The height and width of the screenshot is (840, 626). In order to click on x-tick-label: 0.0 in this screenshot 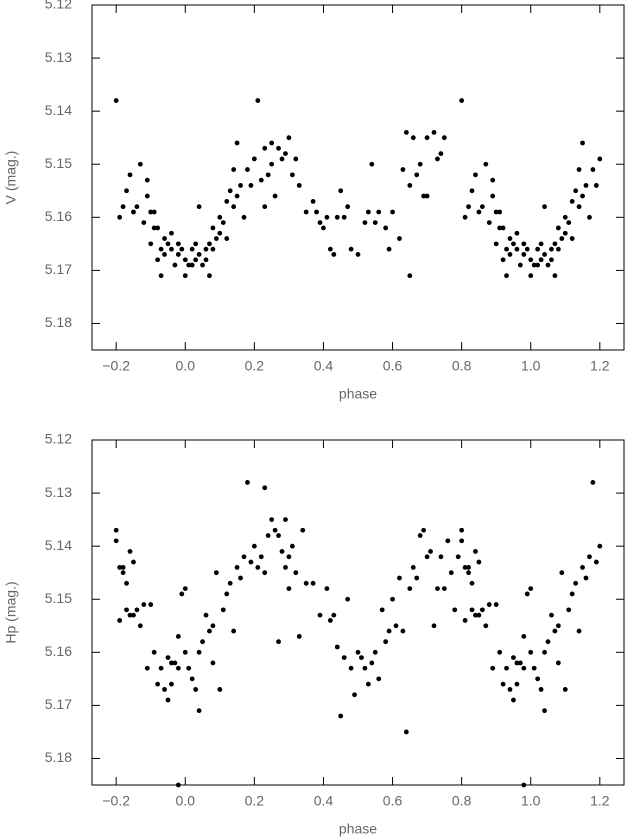, I will do `click(186, 801)`.